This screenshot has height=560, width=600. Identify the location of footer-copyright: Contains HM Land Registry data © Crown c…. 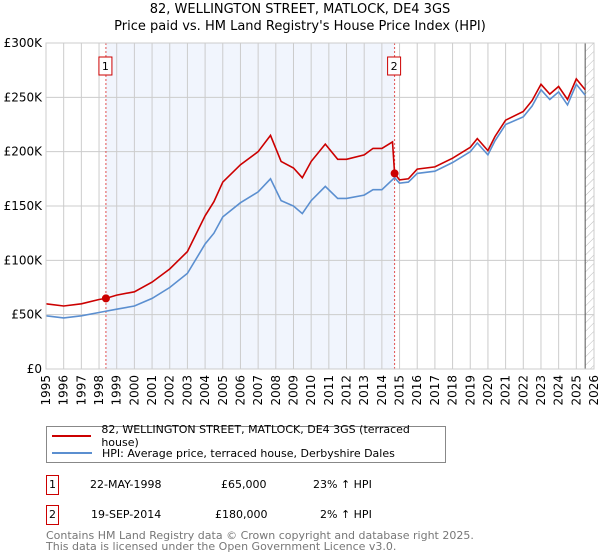
(260, 535).